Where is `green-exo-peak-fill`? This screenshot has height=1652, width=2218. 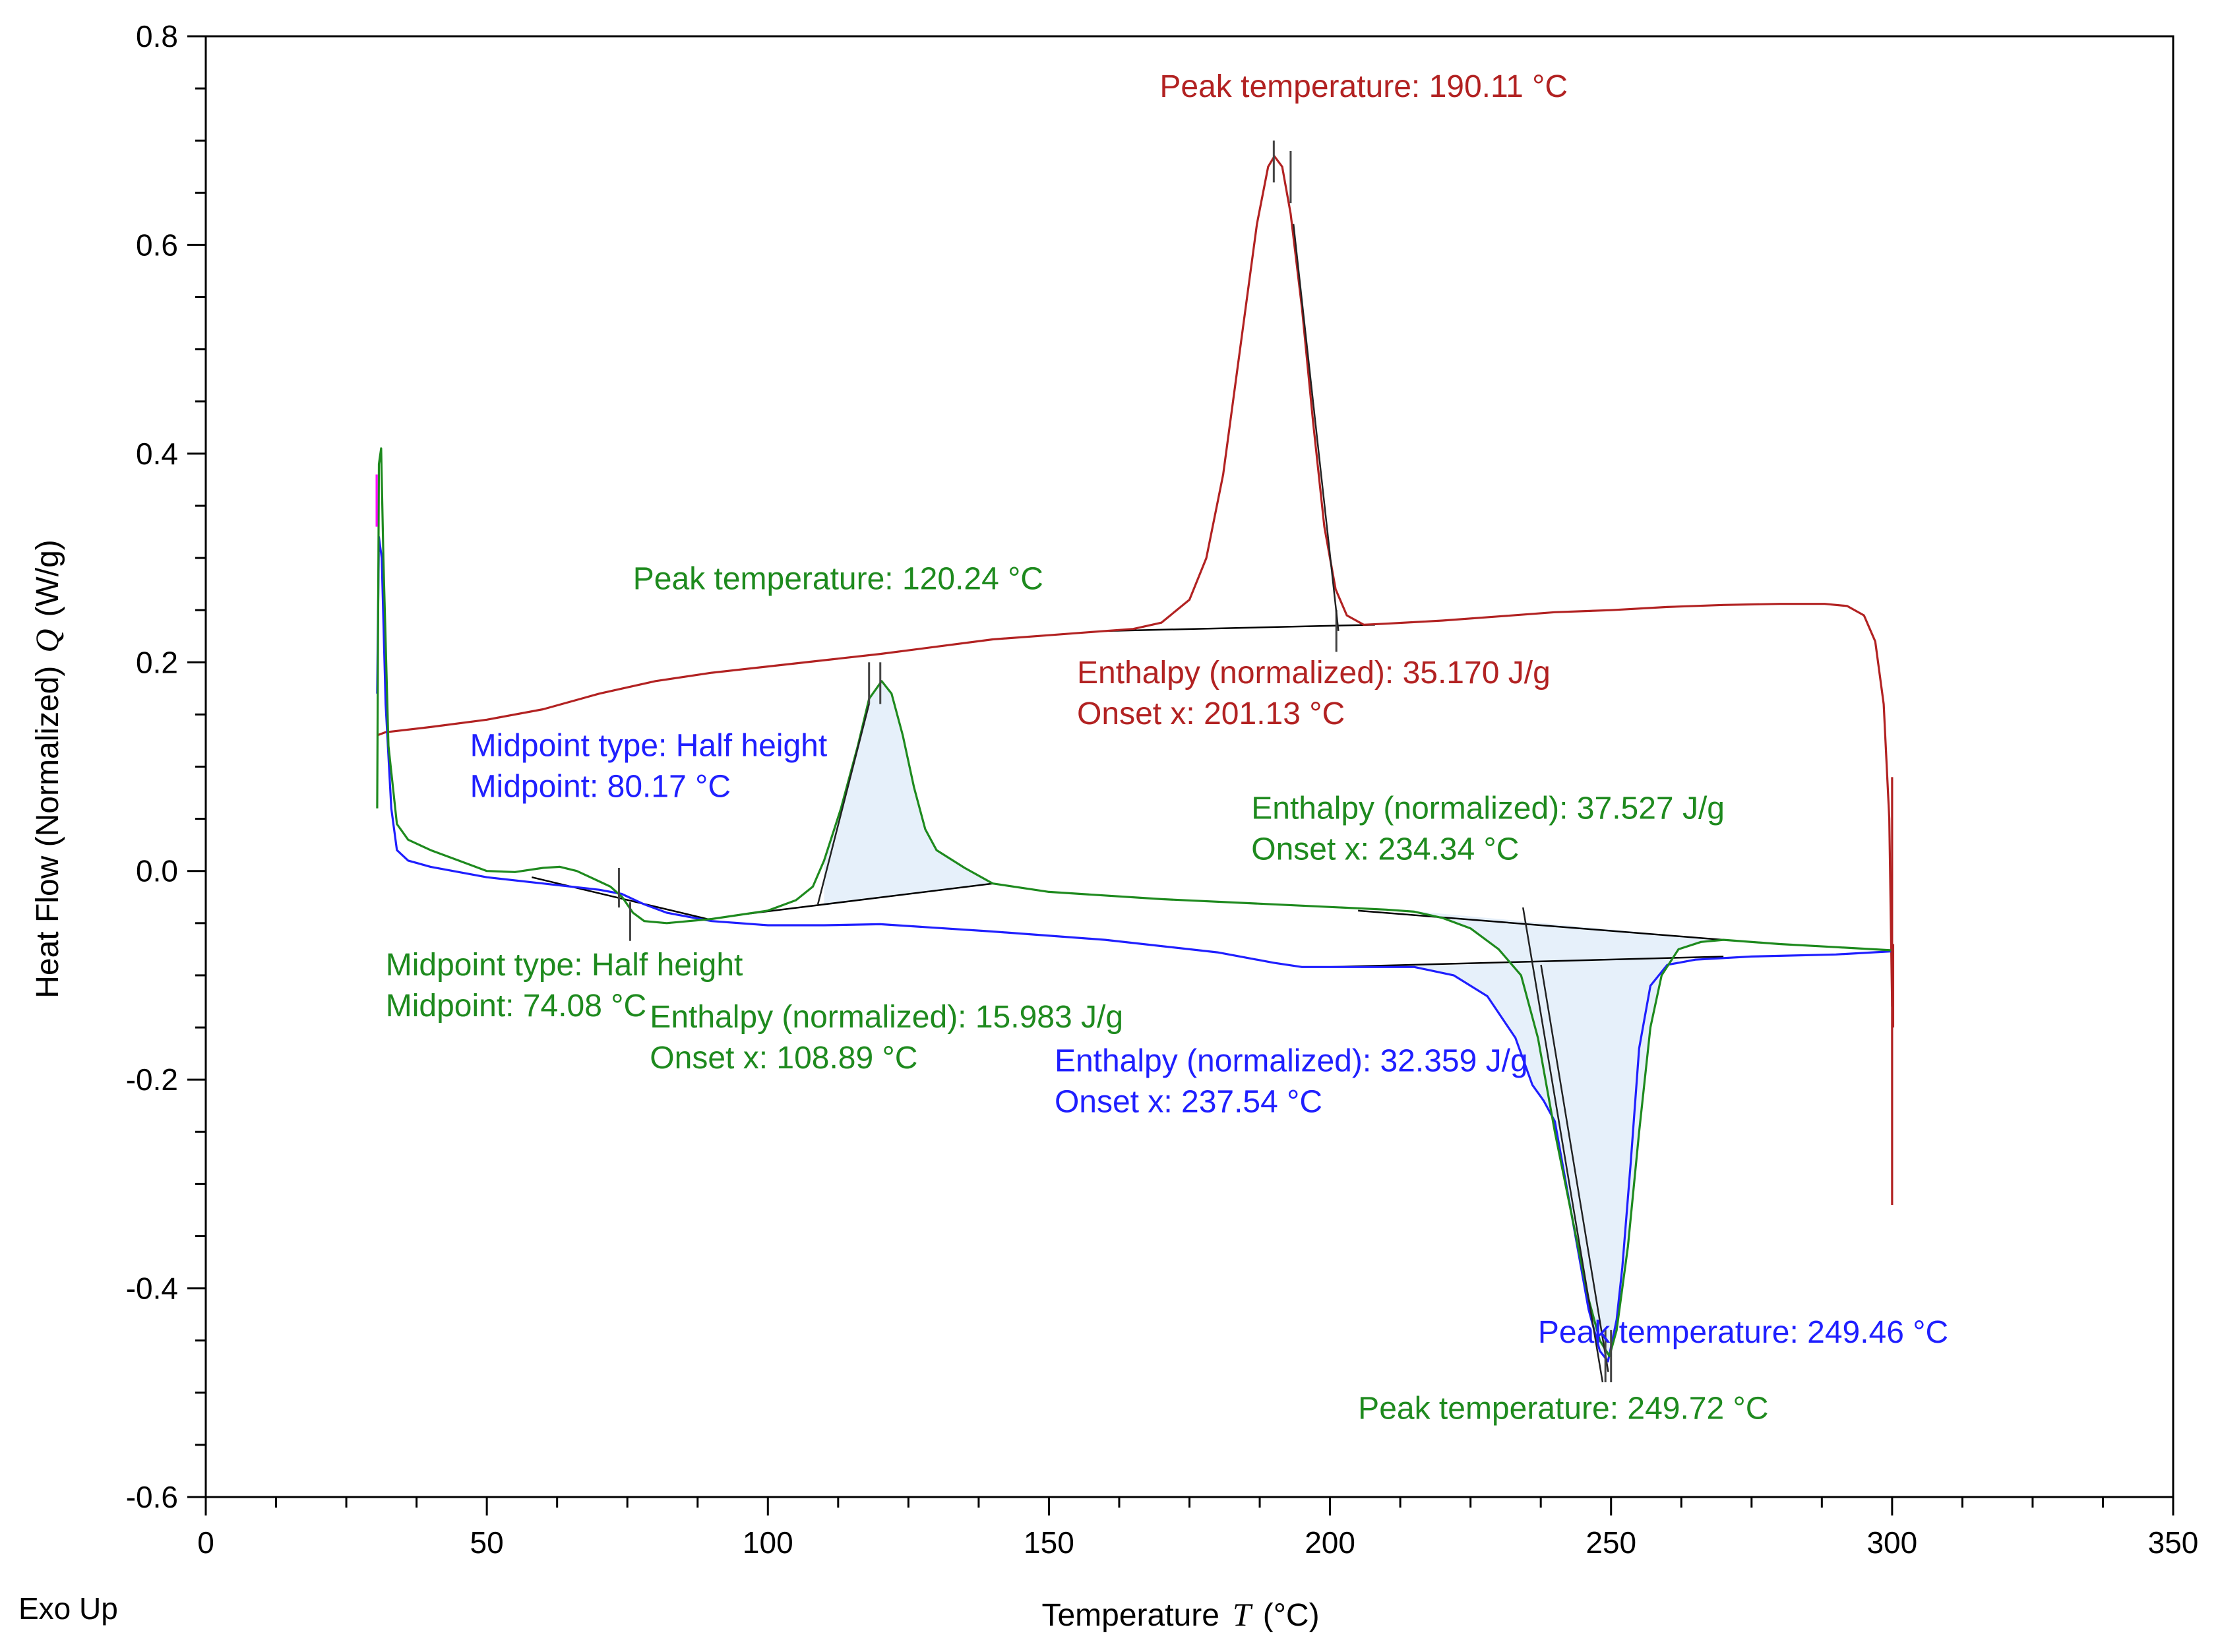
green-exo-peak-fill is located at coordinates (908, 793).